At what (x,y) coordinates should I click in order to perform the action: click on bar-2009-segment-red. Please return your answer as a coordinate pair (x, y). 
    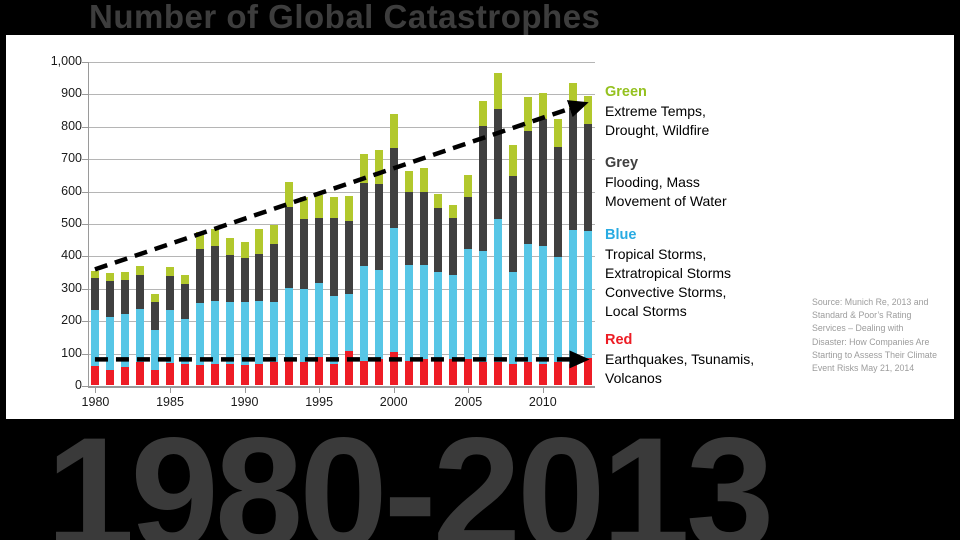
    Looking at the image, I should click on (527, 373).